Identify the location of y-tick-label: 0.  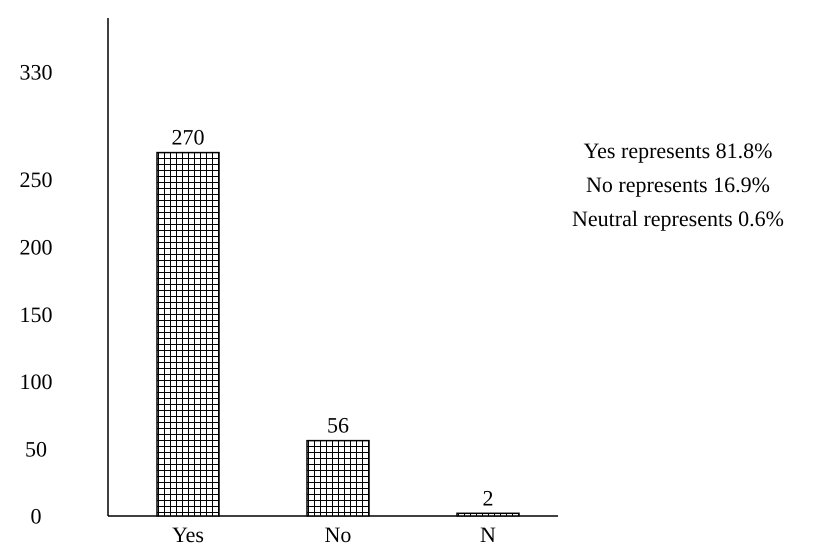
(36, 516).